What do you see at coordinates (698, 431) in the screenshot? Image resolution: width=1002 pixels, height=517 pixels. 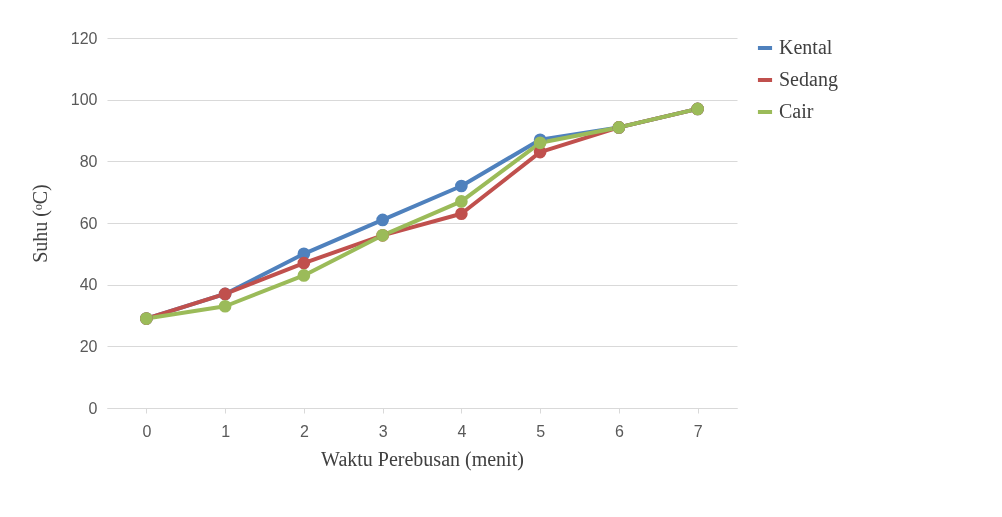 I see `x-tick-label: 7` at bounding box center [698, 431].